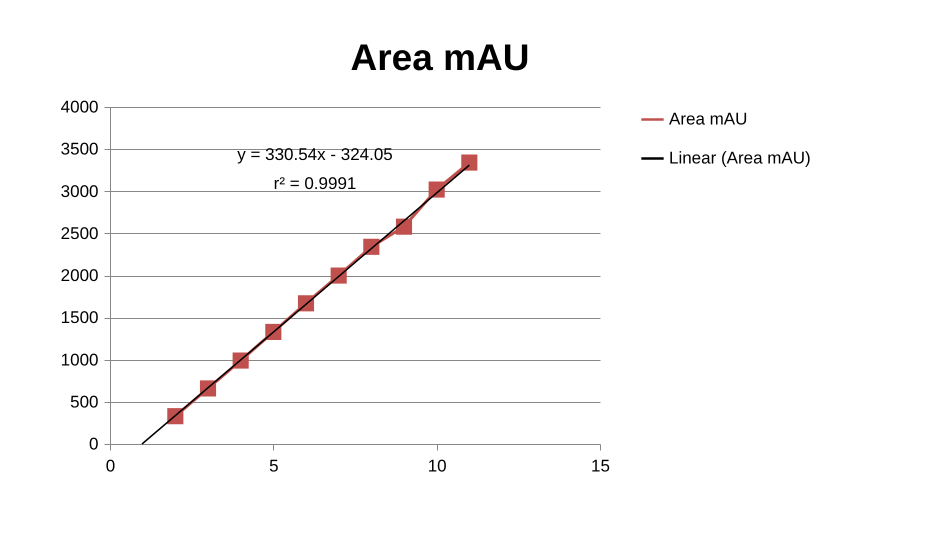 This screenshot has width=932, height=538. I want to click on legend-label: Area mAU, so click(708, 119).